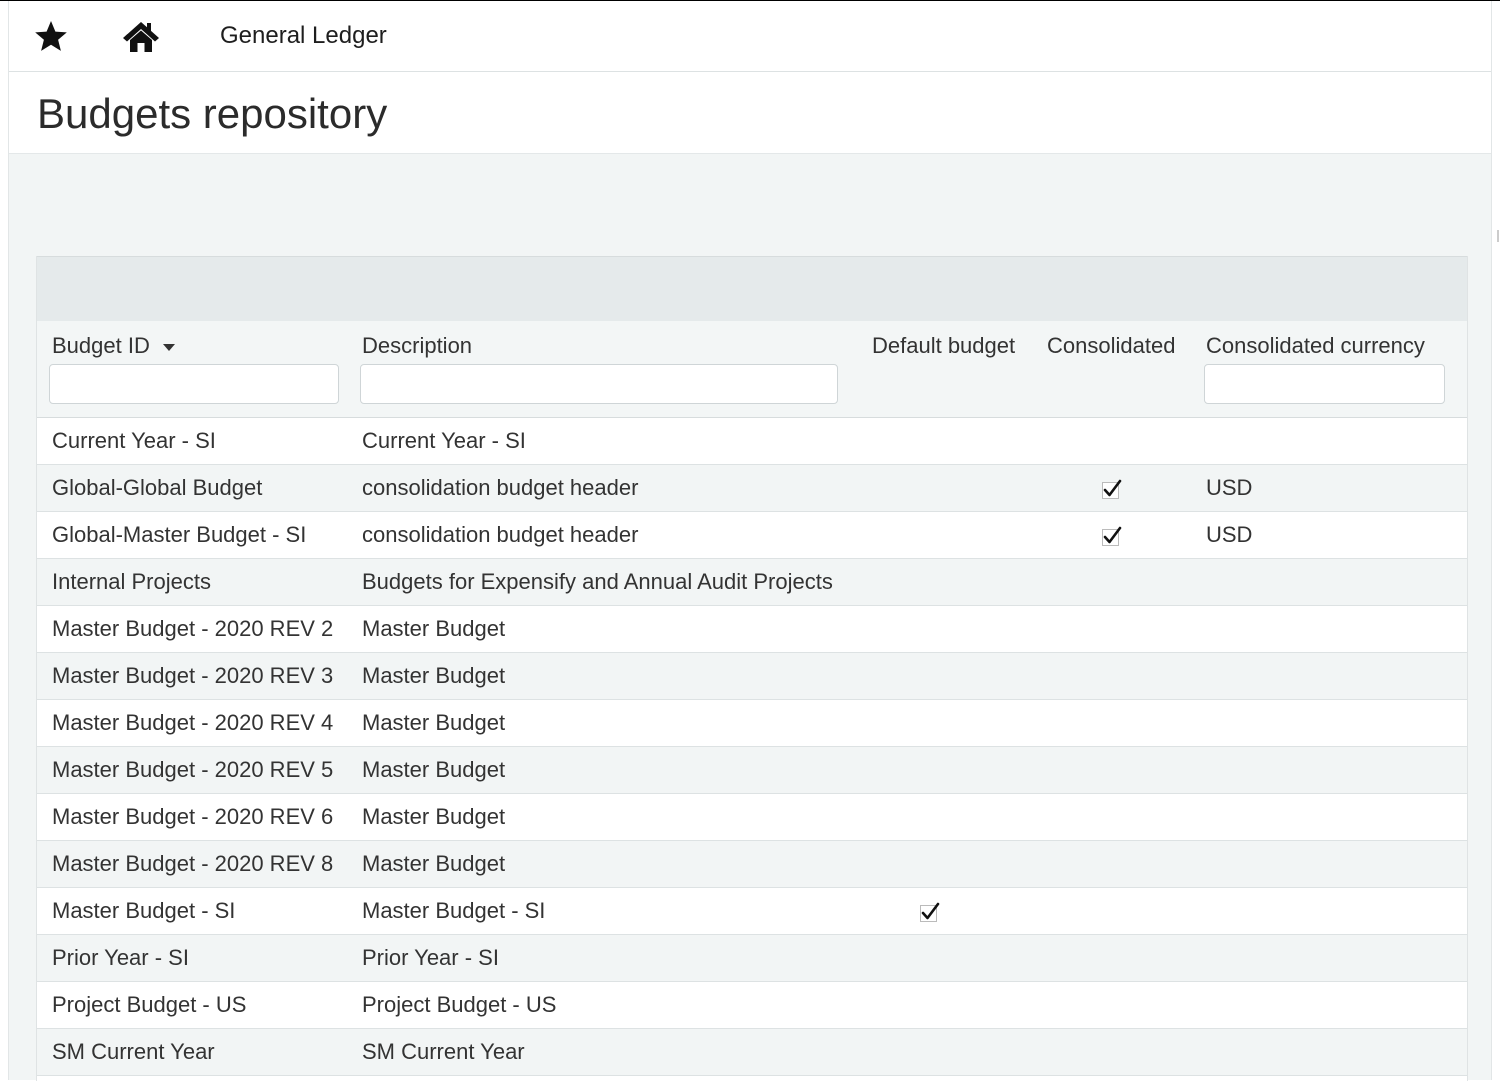 The width and height of the screenshot is (1500, 1081). I want to click on home-icon, so click(141, 37).